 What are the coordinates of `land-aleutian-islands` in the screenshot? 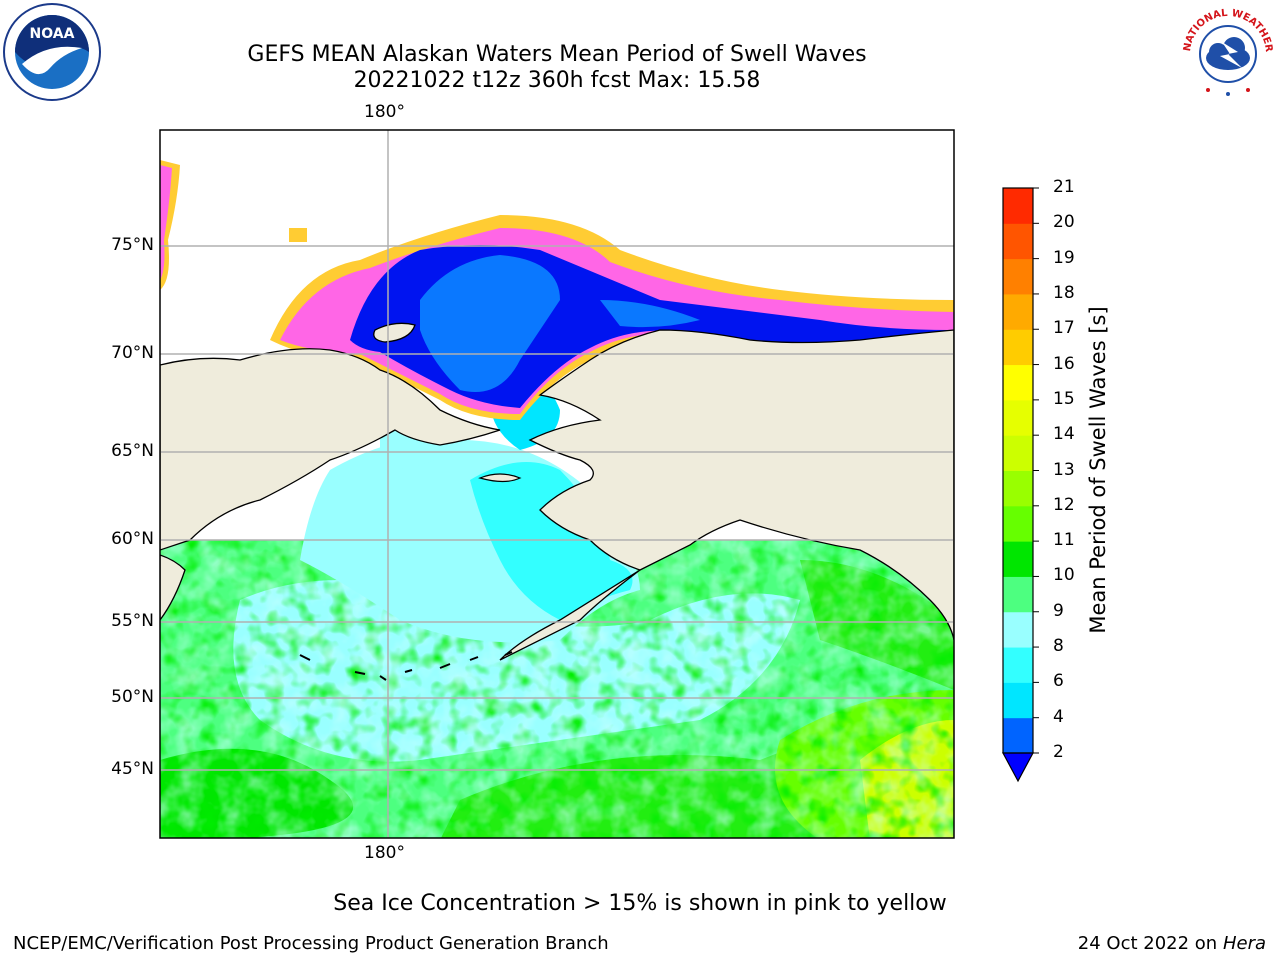 It's located at (406, 666).